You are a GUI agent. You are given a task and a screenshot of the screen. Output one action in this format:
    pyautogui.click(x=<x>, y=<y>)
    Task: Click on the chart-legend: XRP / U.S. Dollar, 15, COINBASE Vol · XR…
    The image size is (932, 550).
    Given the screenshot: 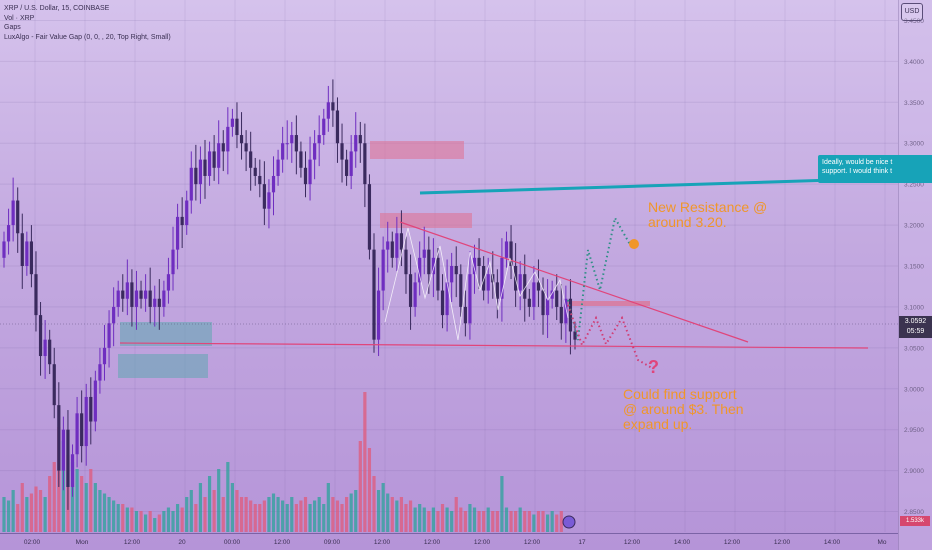 What is the action you would take?
    pyautogui.click(x=87, y=23)
    